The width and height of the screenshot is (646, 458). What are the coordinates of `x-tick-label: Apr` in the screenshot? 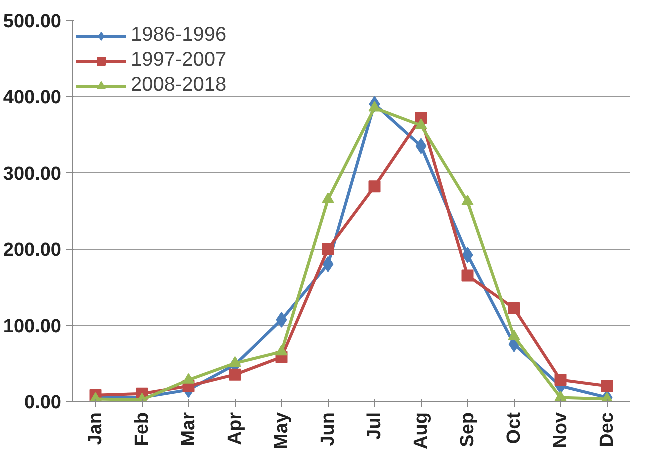 It's located at (235, 429).